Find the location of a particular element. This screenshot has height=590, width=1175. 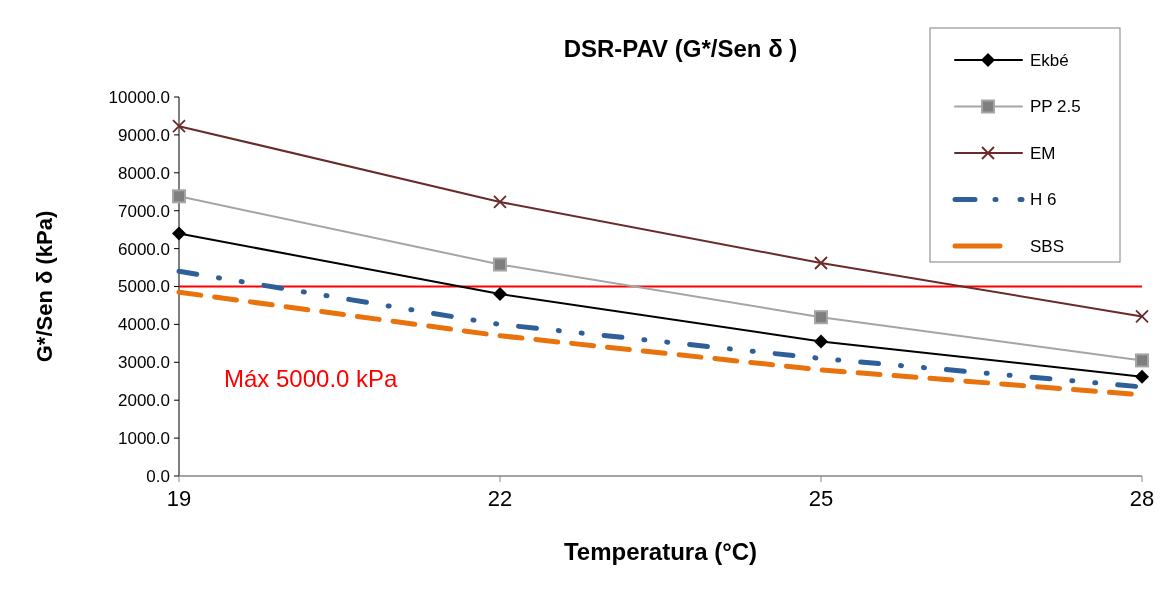

x-tick-label: 22 is located at coordinates (500, 498).